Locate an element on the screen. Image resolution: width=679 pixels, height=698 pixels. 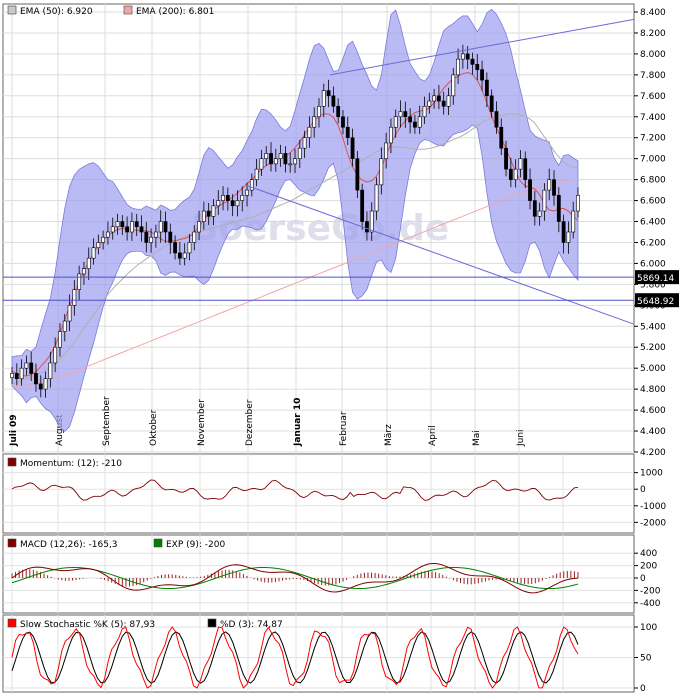
y-tick-label: 7.200 is located at coordinates (653, 139).